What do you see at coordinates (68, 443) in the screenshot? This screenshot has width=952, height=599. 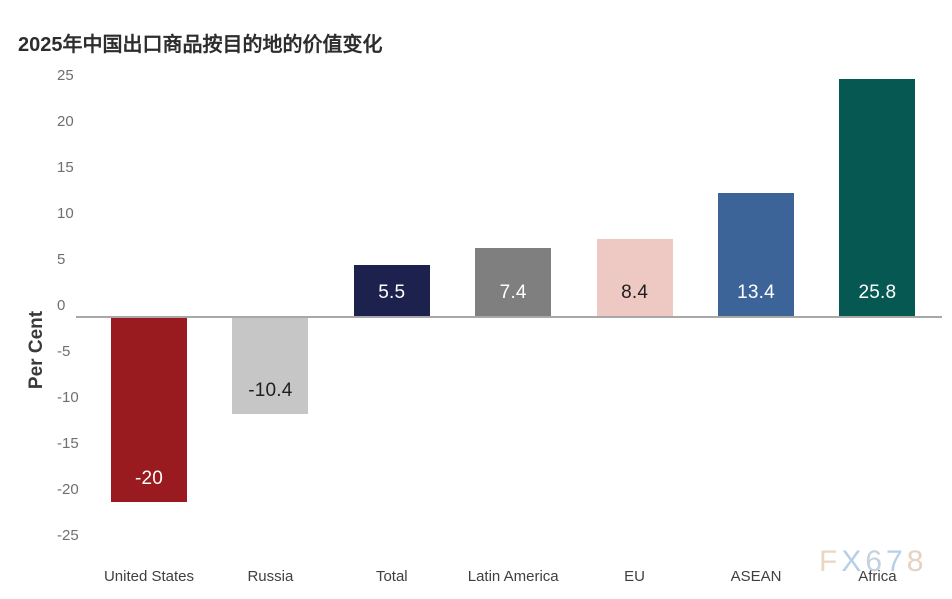 I see `y-axis-tick-label: -15` at bounding box center [68, 443].